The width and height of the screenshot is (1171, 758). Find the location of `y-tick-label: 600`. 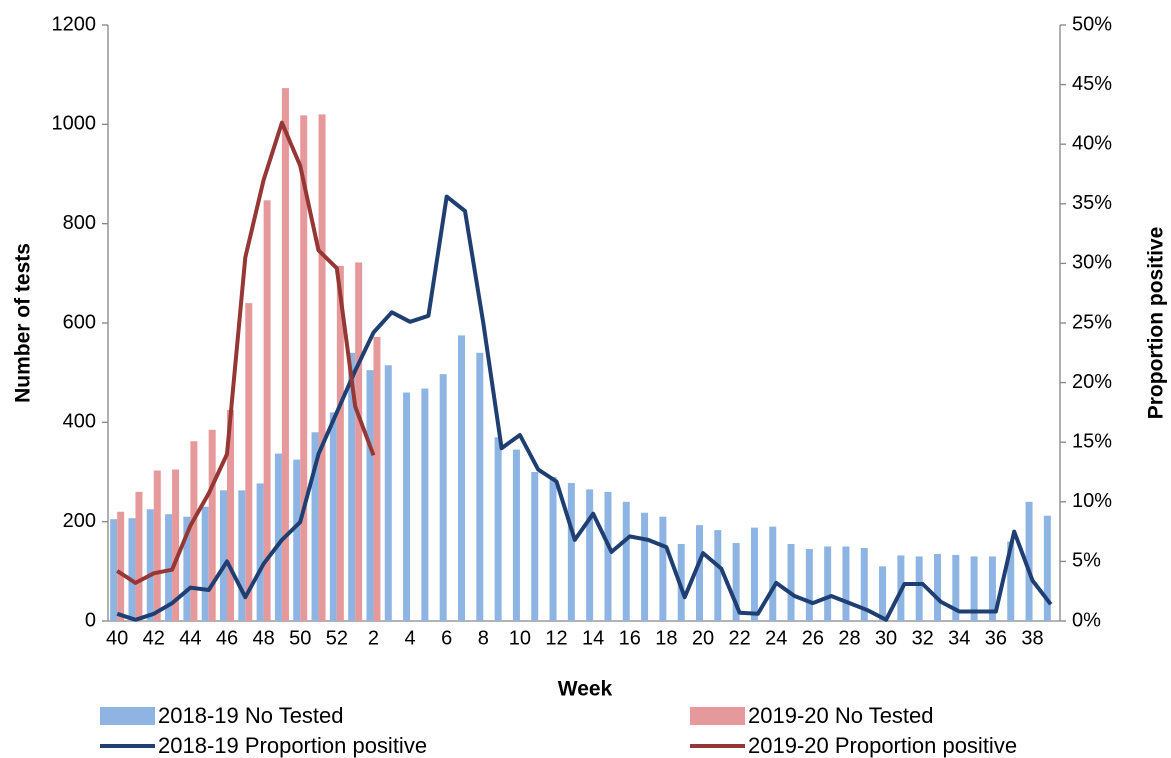

y-tick-label: 600 is located at coordinates (79, 322).